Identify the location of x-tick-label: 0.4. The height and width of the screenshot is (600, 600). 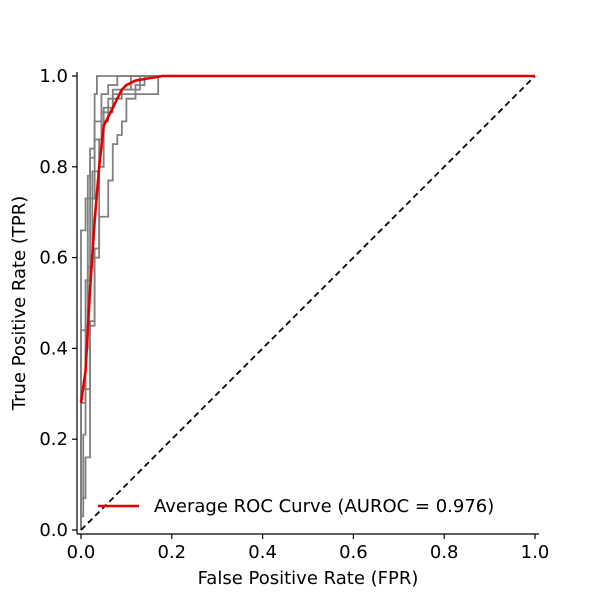
(262, 552).